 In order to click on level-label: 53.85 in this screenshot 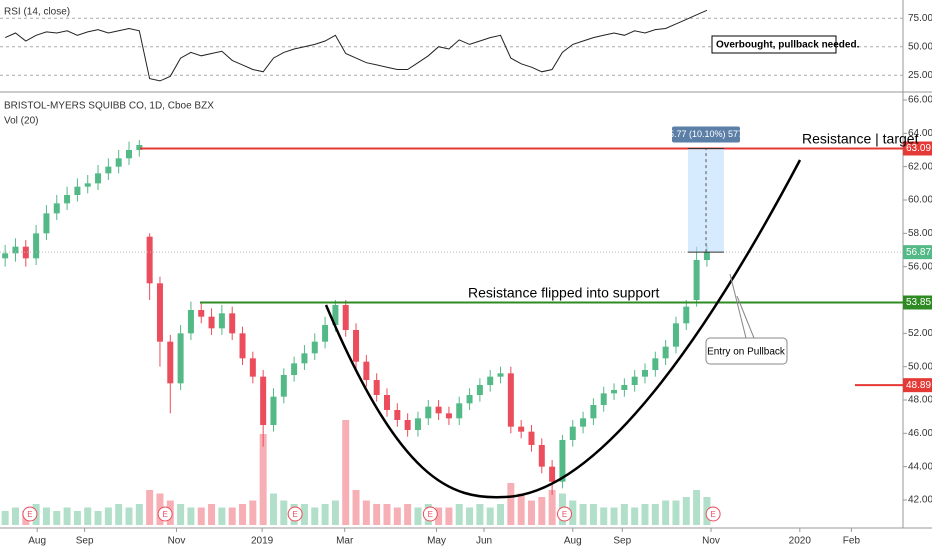, I will do `click(918, 302)`.